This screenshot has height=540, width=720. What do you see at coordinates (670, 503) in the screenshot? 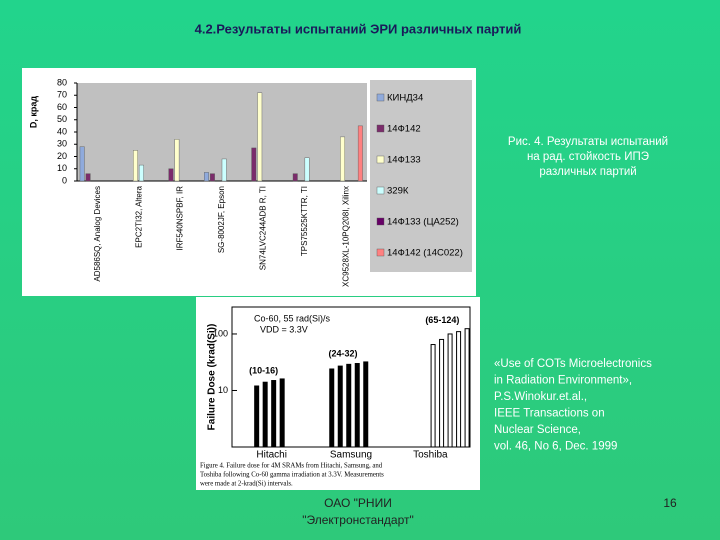
I see `page-number: 16` at bounding box center [670, 503].